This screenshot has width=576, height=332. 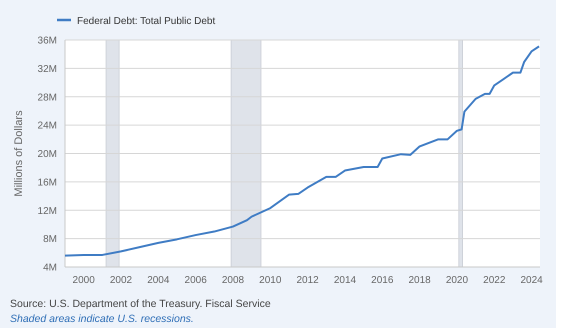 What do you see at coordinates (308, 280) in the screenshot?
I see `x-tick-label: 2012` at bounding box center [308, 280].